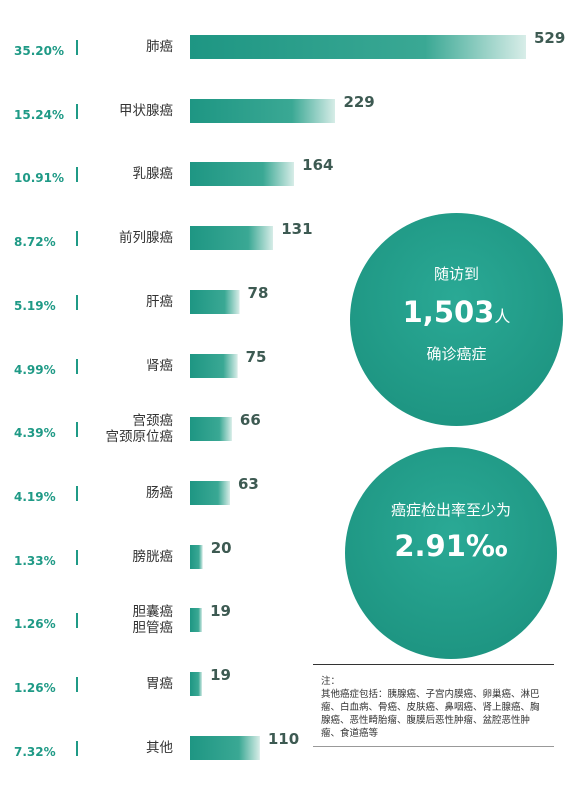 The width and height of the screenshot is (578, 795). I want to click on category-label: 甲状腺癌, so click(146, 111).